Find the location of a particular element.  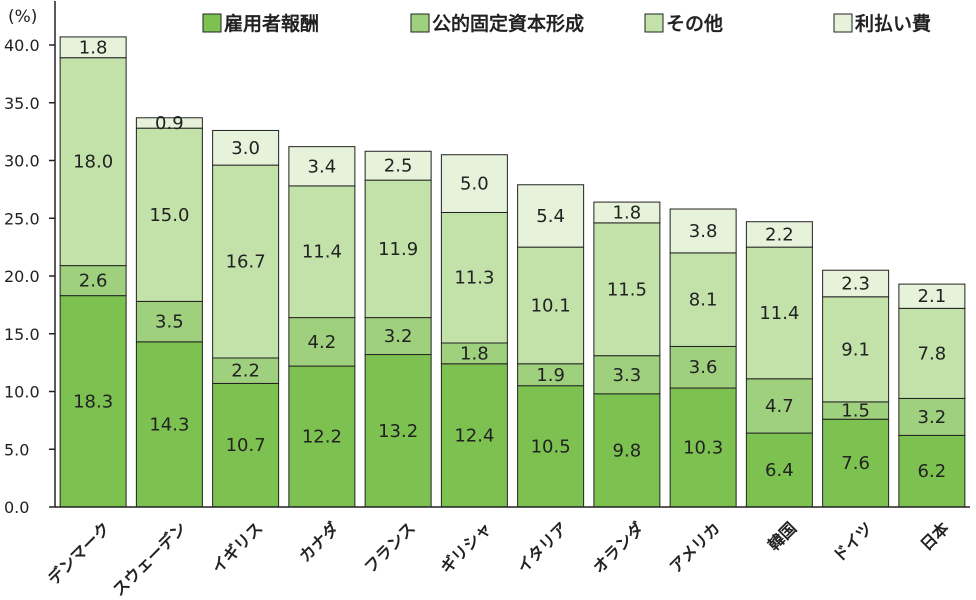

x-category-label: ドイツ is located at coordinates (852, 541).